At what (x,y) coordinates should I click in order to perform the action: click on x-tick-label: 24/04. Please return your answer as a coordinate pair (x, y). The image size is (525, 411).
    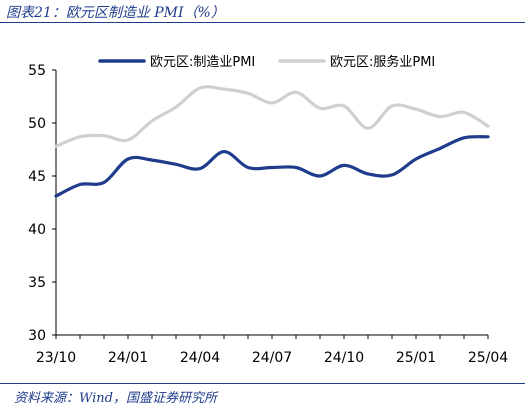
    Looking at the image, I should click on (200, 358).